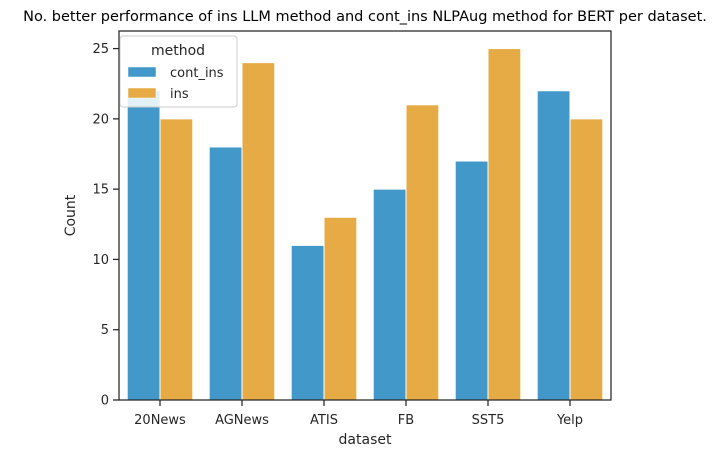 This screenshot has width=723, height=457. Describe the element at coordinates (504, 224) in the screenshot. I see `bar-ins-SST5` at that location.